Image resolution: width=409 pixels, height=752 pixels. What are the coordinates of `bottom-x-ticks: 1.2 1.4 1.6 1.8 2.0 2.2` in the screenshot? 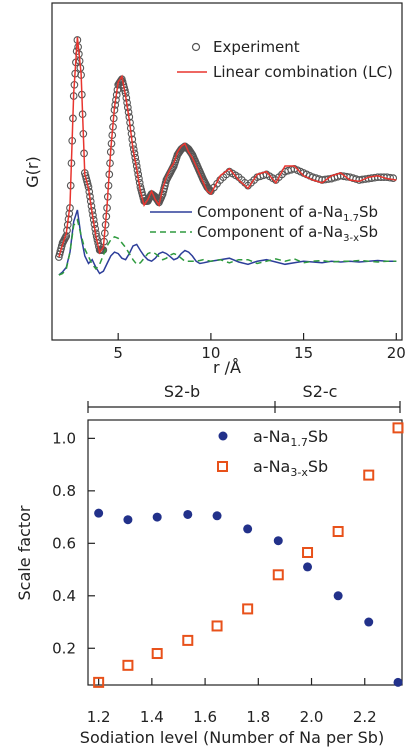 It's located at (232, 702).